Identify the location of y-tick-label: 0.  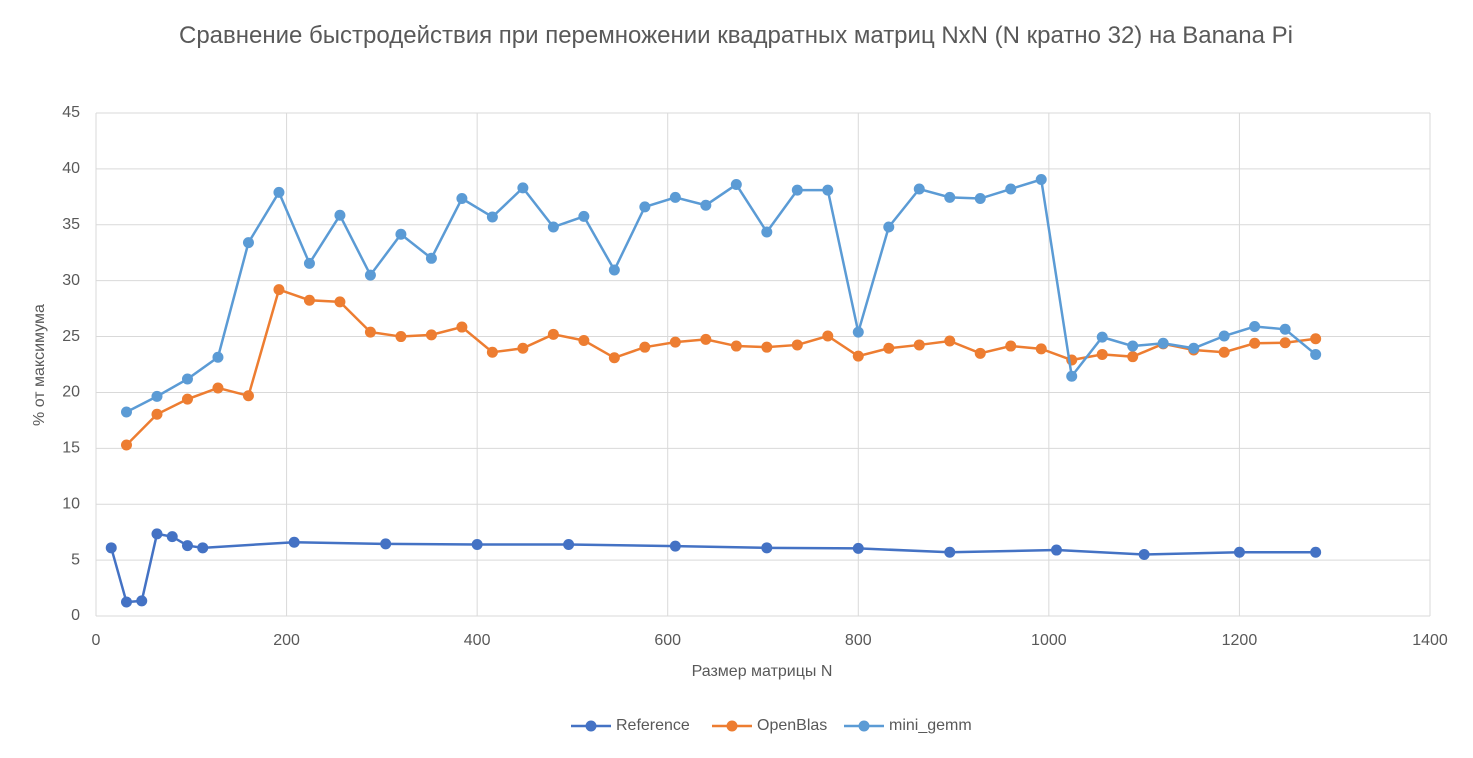
(75, 615).